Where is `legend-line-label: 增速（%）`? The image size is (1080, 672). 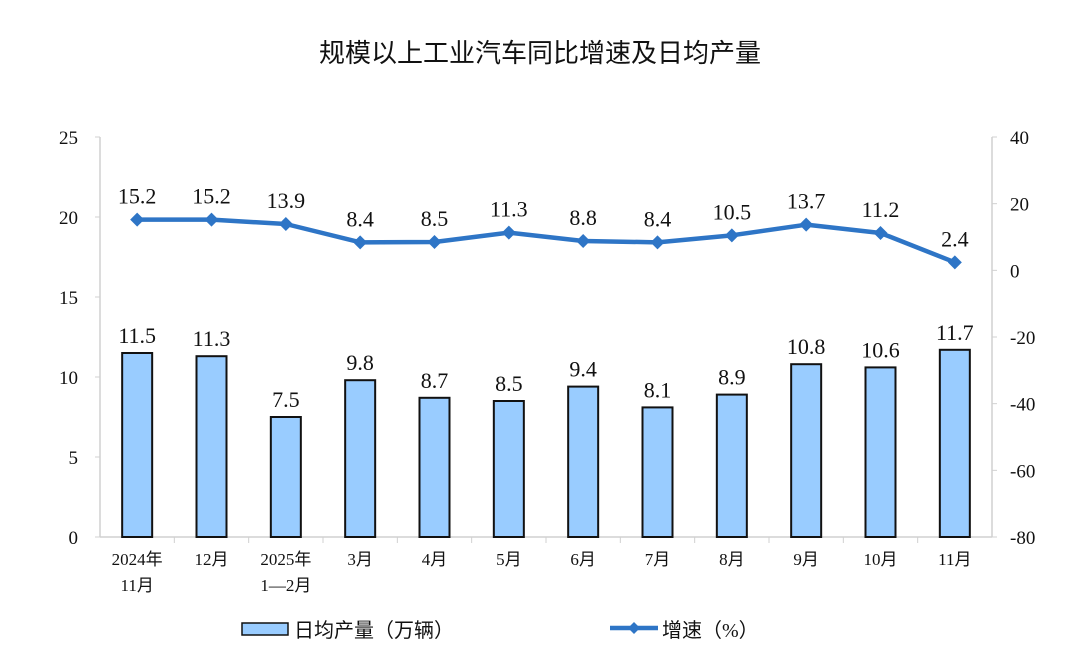 legend-line-label: 增速（%） is located at coordinates (710, 630).